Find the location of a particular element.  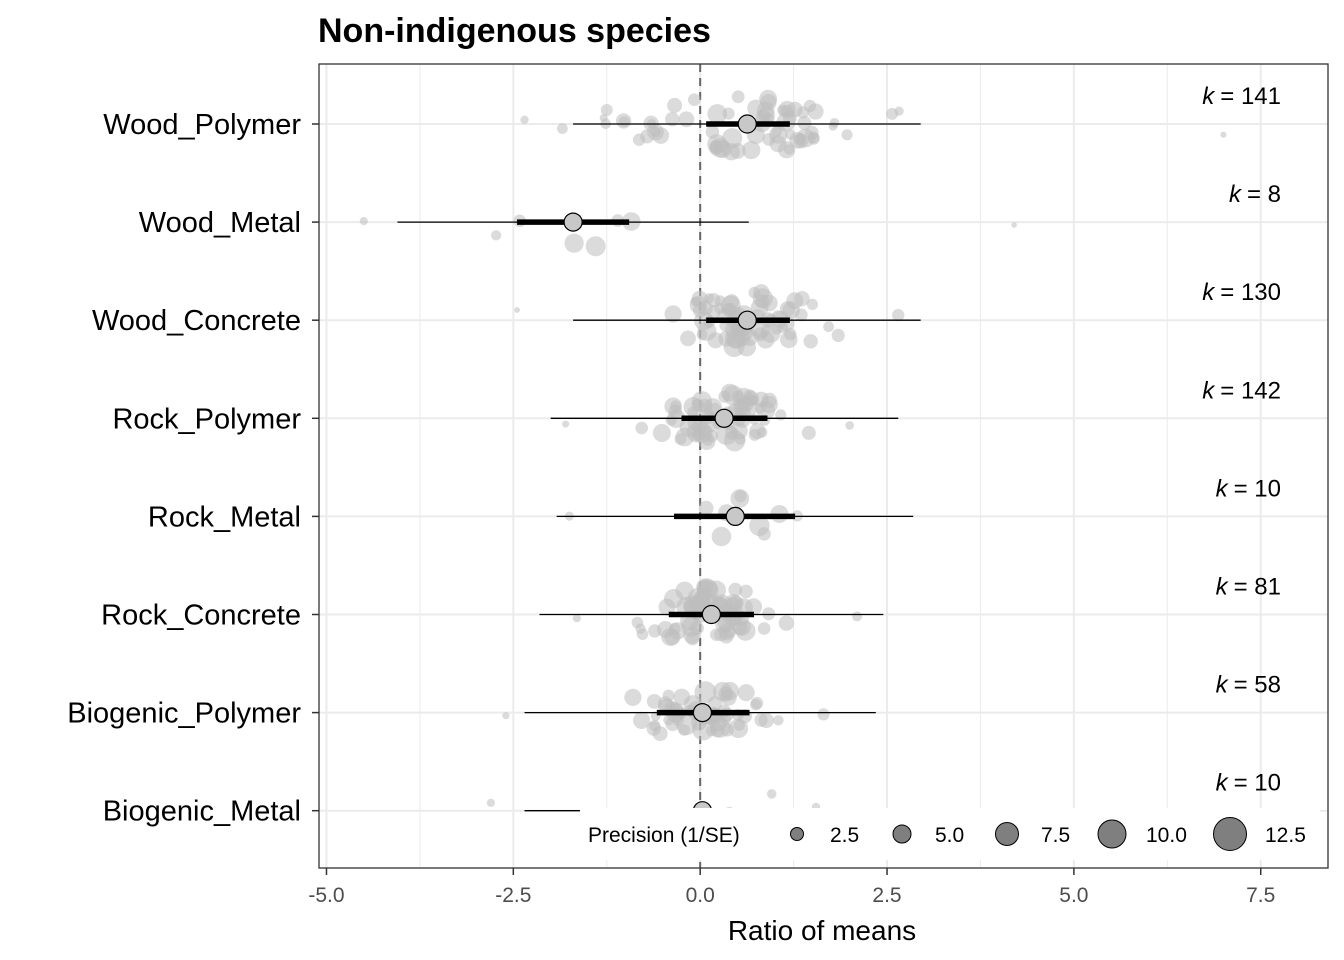

category-label: Rock_Polymer is located at coordinates (206, 419).